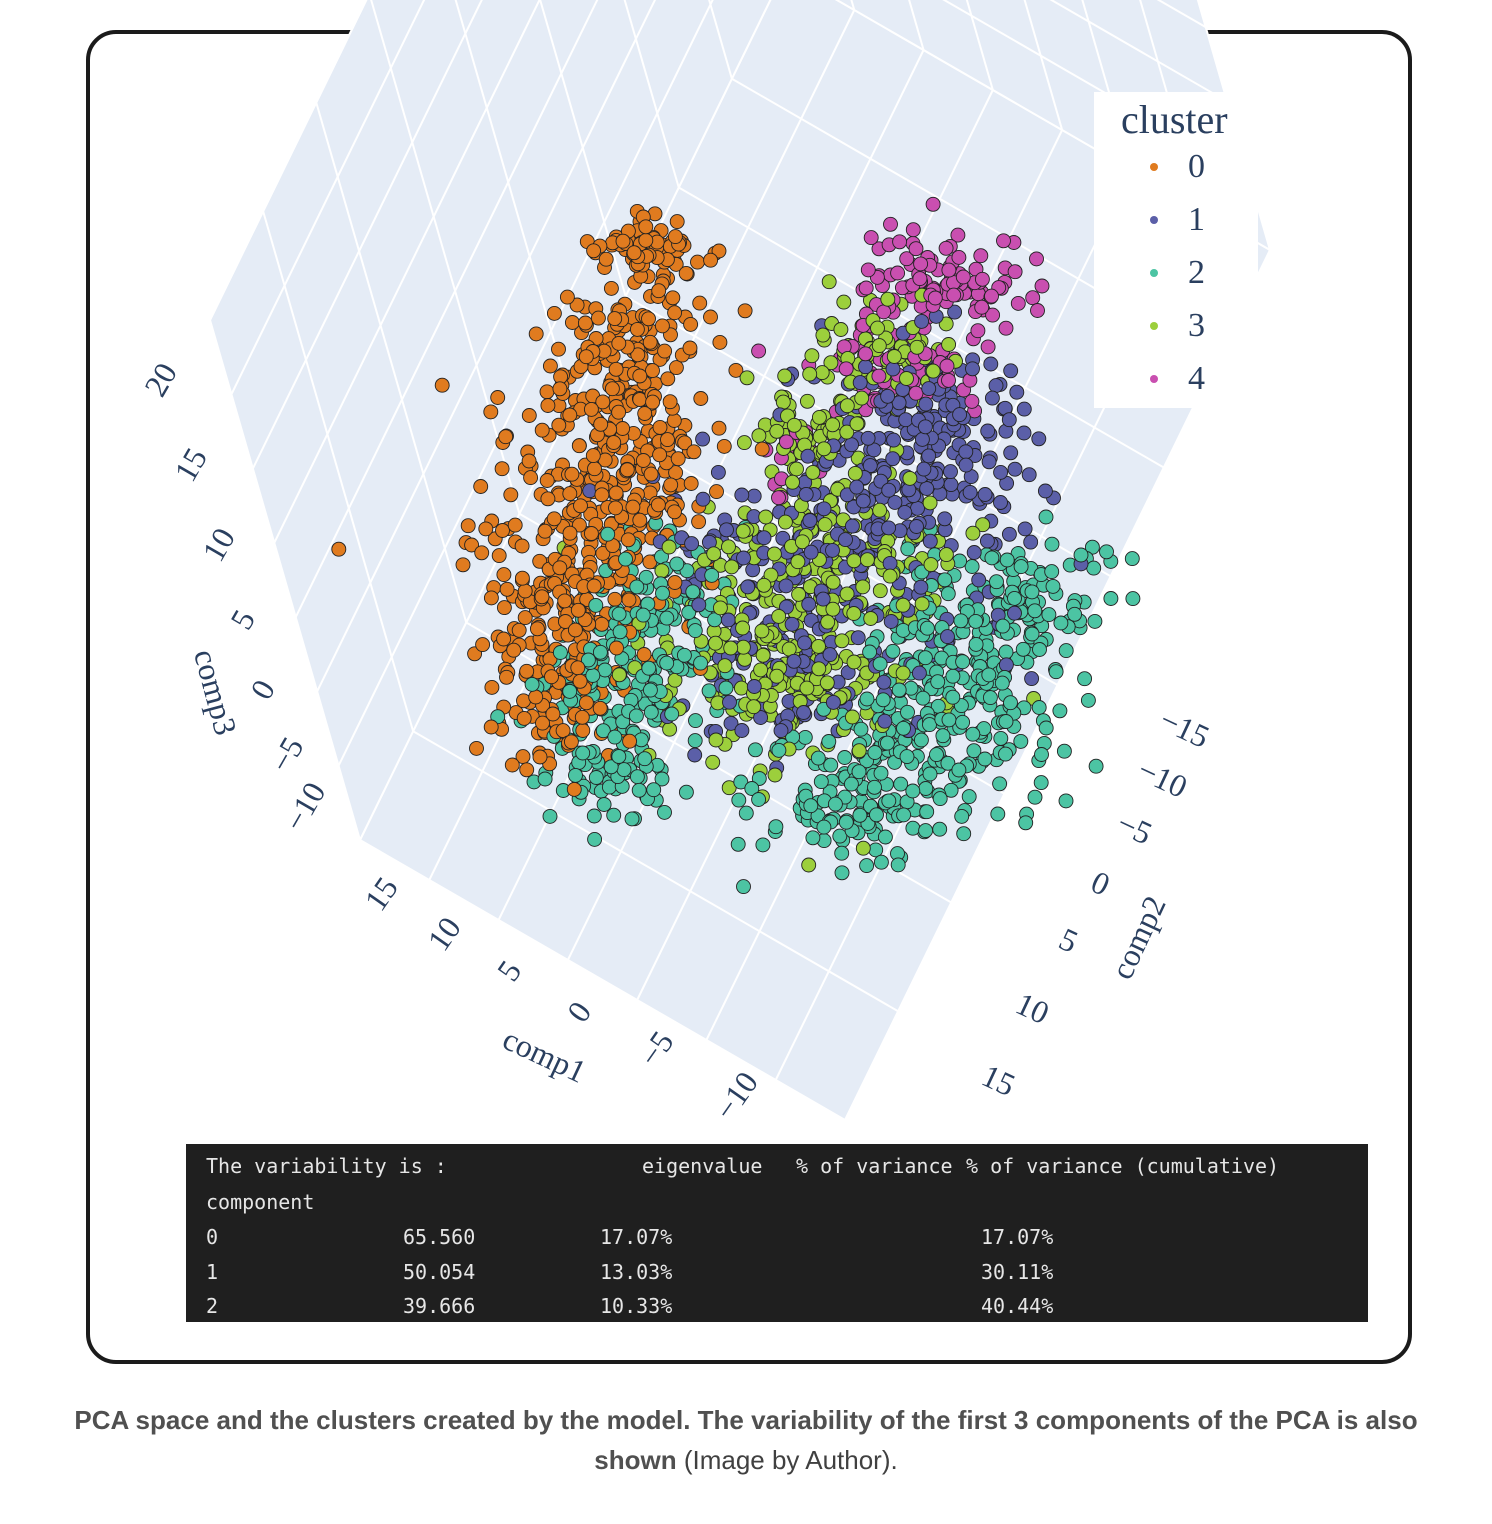 This screenshot has height=1524, width=1492. I want to click on legend-item-2: 2, so click(1199, 274).